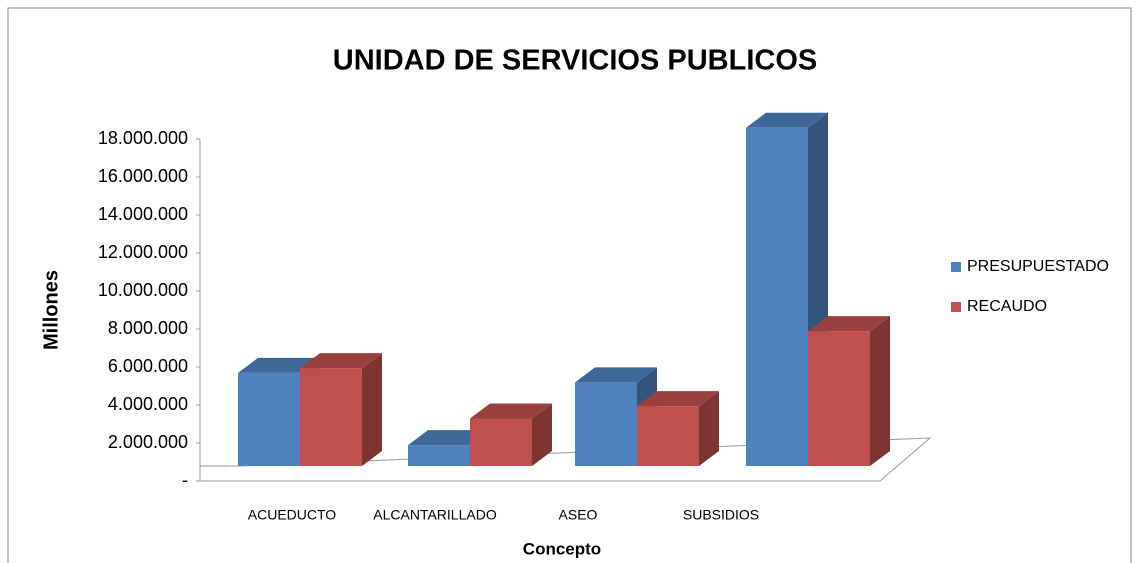 Image resolution: width=1139 pixels, height=563 pixels. I want to click on y-tick-label: 18.000.000, so click(143, 138).